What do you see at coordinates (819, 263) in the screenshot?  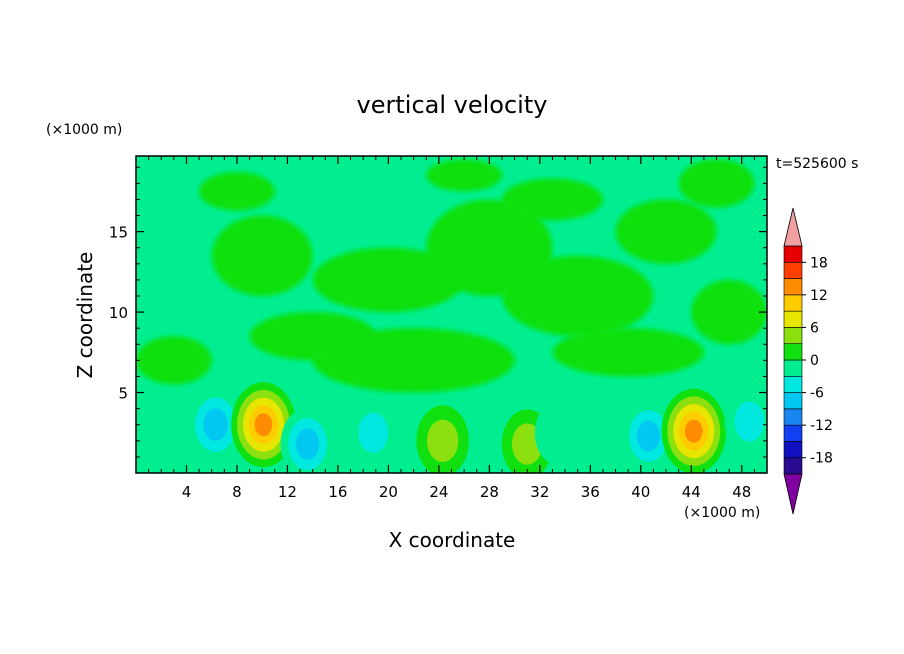 I see `colorbar-tick-label: 18` at bounding box center [819, 263].